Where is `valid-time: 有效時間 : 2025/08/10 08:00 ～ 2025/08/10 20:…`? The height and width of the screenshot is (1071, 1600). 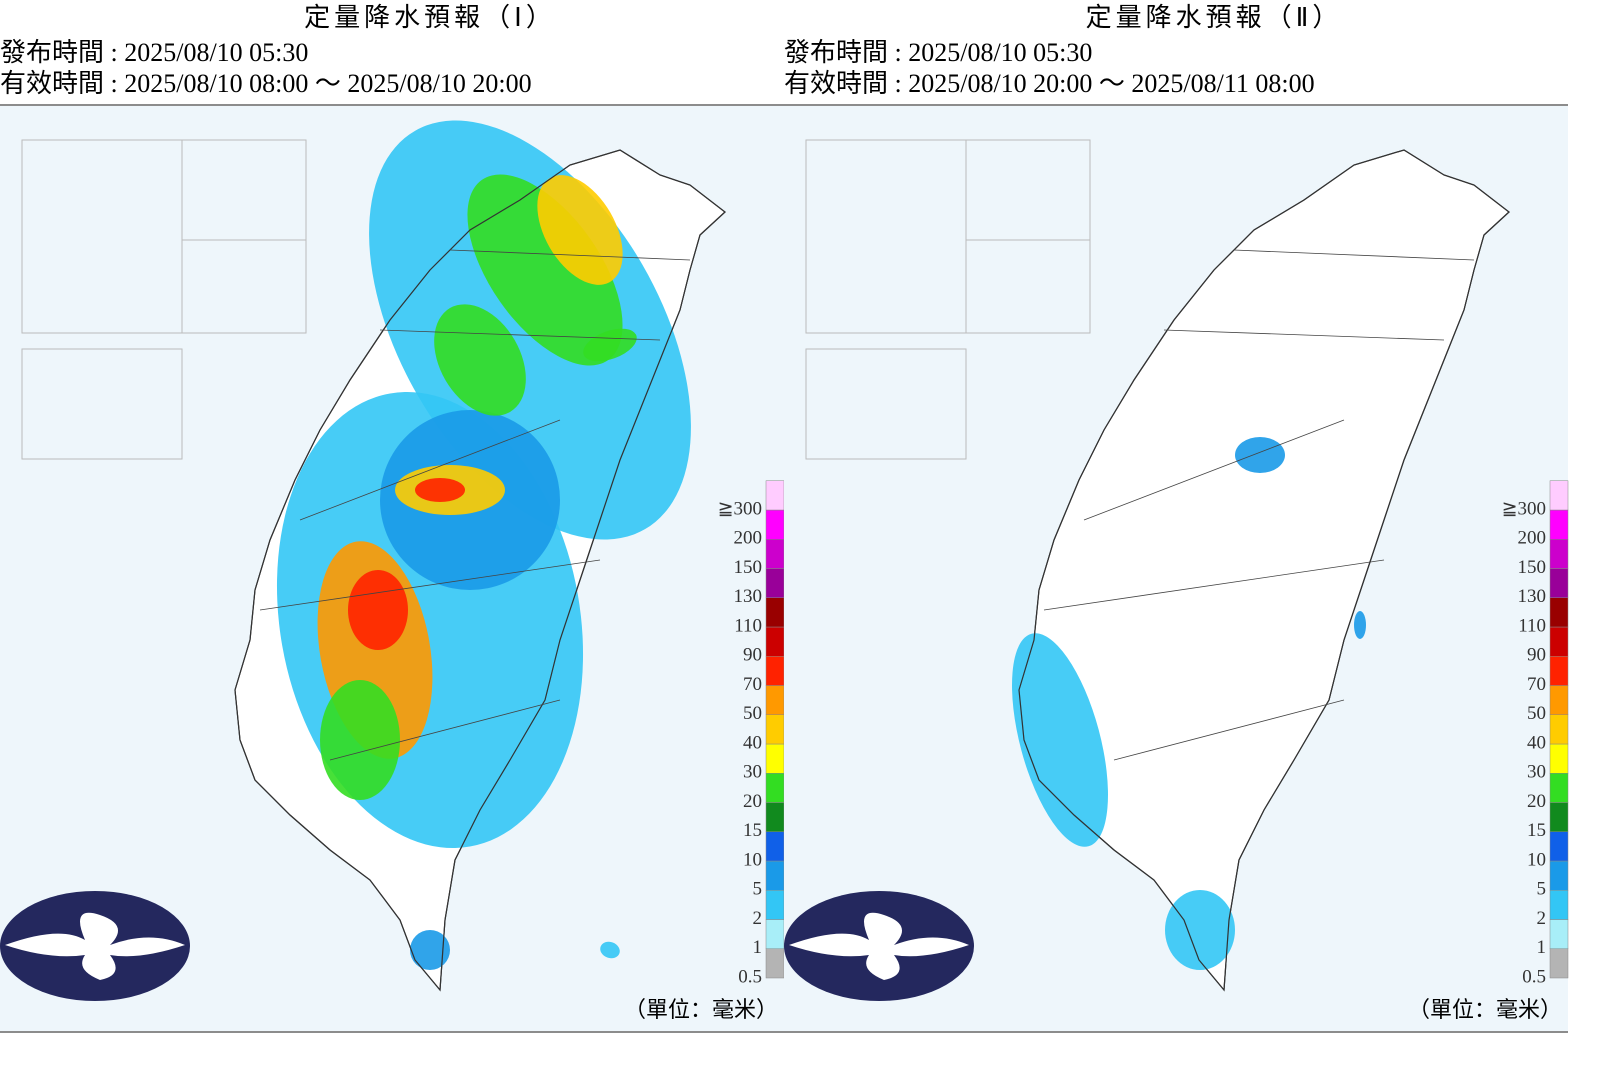 valid-time: 有效時間 : 2025/08/10 08:00 ～ 2025/08/10 20:… is located at coordinates (266, 83).